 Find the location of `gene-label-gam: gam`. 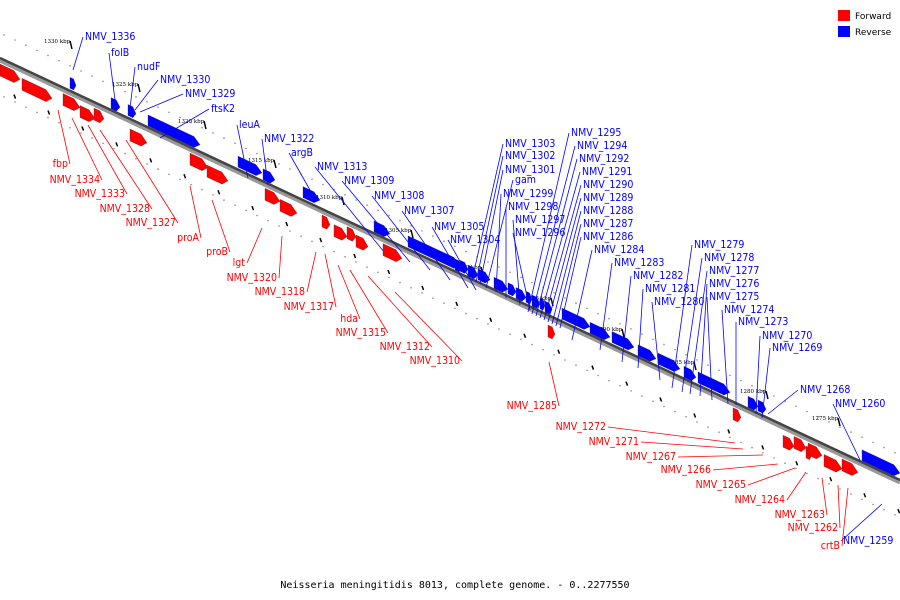

gene-label-gam: gam is located at coordinates (525, 180).